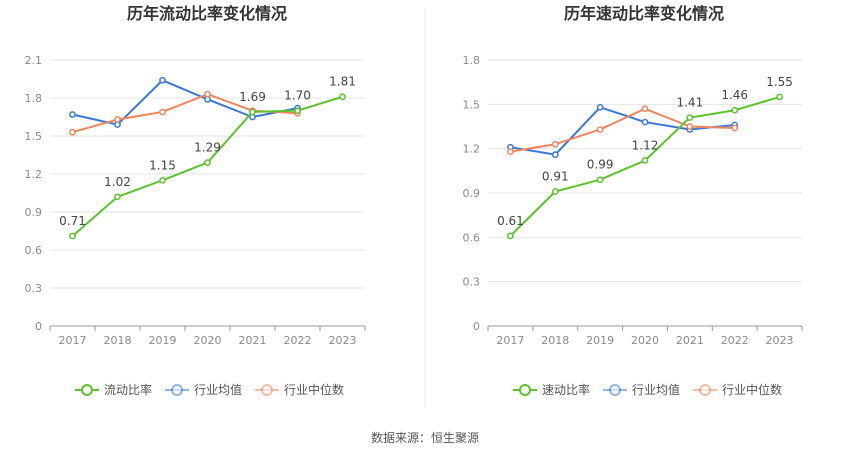 The image size is (850, 459). I want to click on legend-item: 速动比率, so click(551, 389).